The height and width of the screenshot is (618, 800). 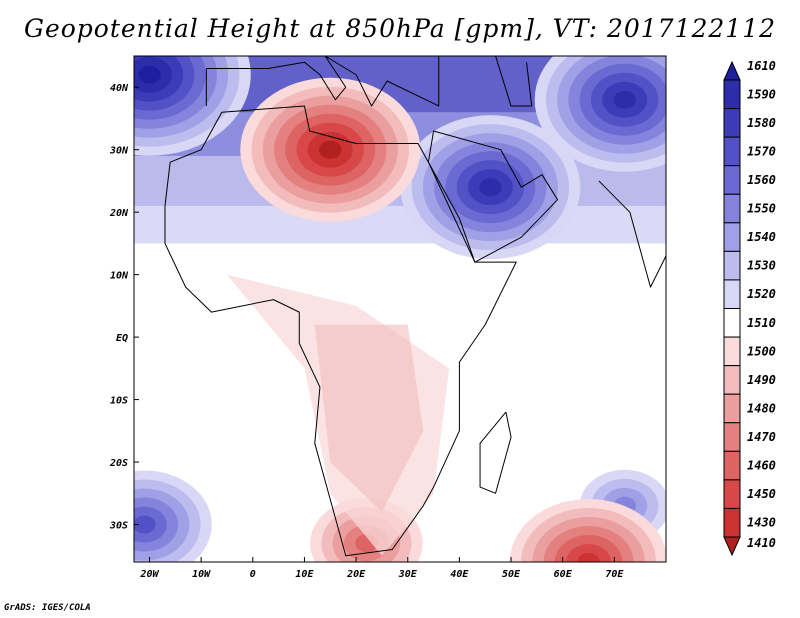 I want to click on colorbar-label: 1500, so click(x=761, y=351).